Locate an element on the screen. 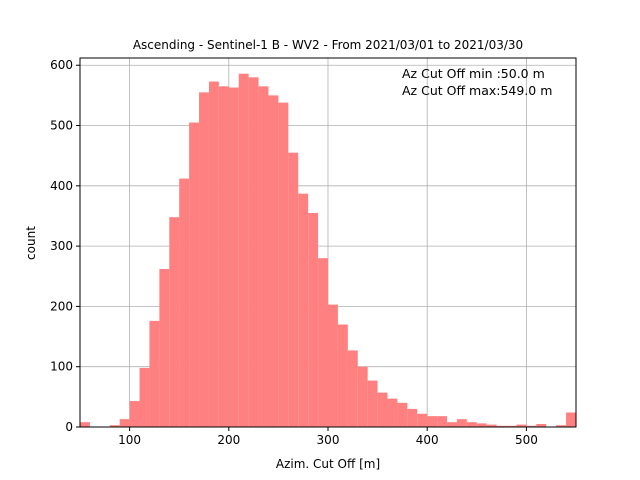 The width and height of the screenshot is (640, 480). x-tick-label: 500 is located at coordinates (526, 440).